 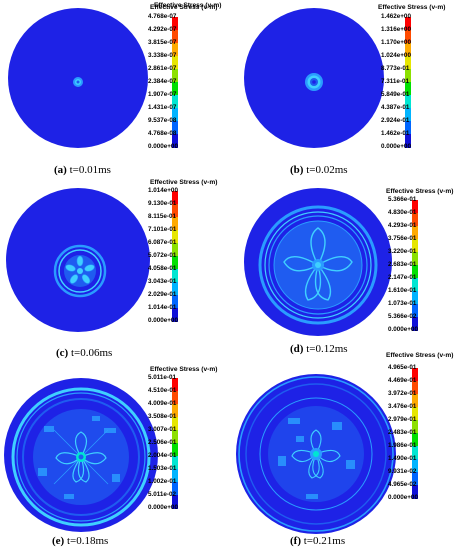 What do you see at coordinates (402, 484) in the screenshot?
I see `colorbar-tick-label: 4.965e-02` at bounding box center [402, 484].